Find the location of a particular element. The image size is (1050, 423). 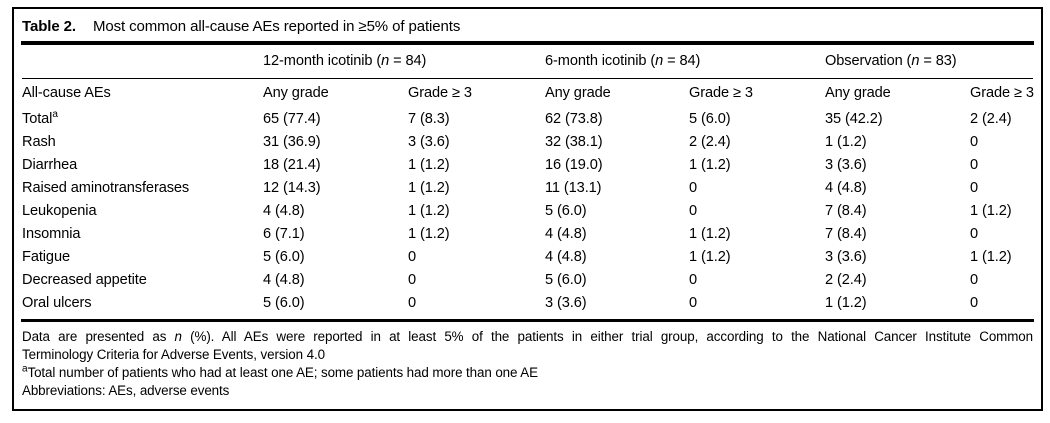

row-label: Oral ulcers is located at coordinates (57, 303).